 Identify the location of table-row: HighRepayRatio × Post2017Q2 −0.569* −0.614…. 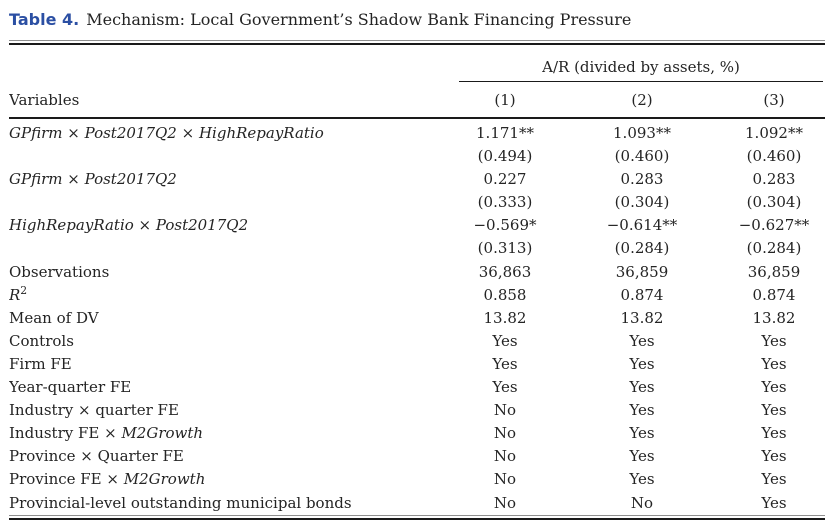
(417, 225).